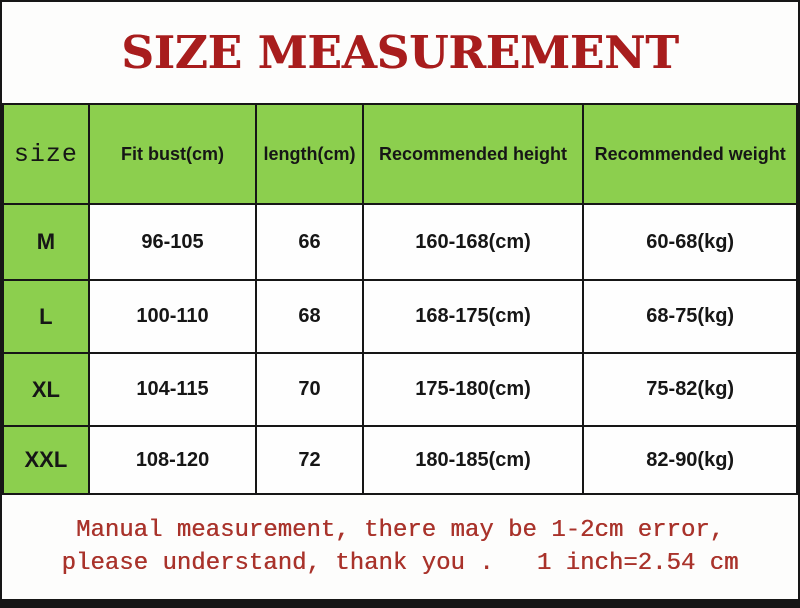  I want to click on col-header-weight: Recommended weight, so click(690, 154).